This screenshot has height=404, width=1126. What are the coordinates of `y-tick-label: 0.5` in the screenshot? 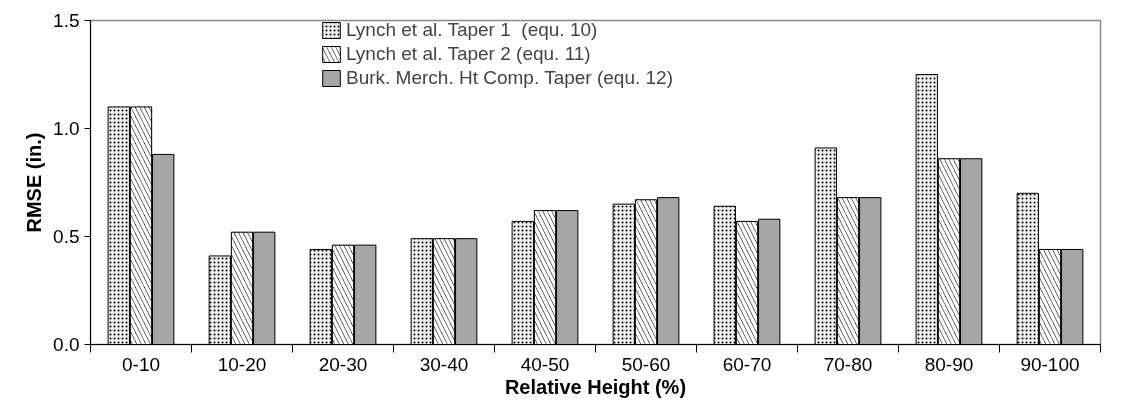 It's located at (66, 236).